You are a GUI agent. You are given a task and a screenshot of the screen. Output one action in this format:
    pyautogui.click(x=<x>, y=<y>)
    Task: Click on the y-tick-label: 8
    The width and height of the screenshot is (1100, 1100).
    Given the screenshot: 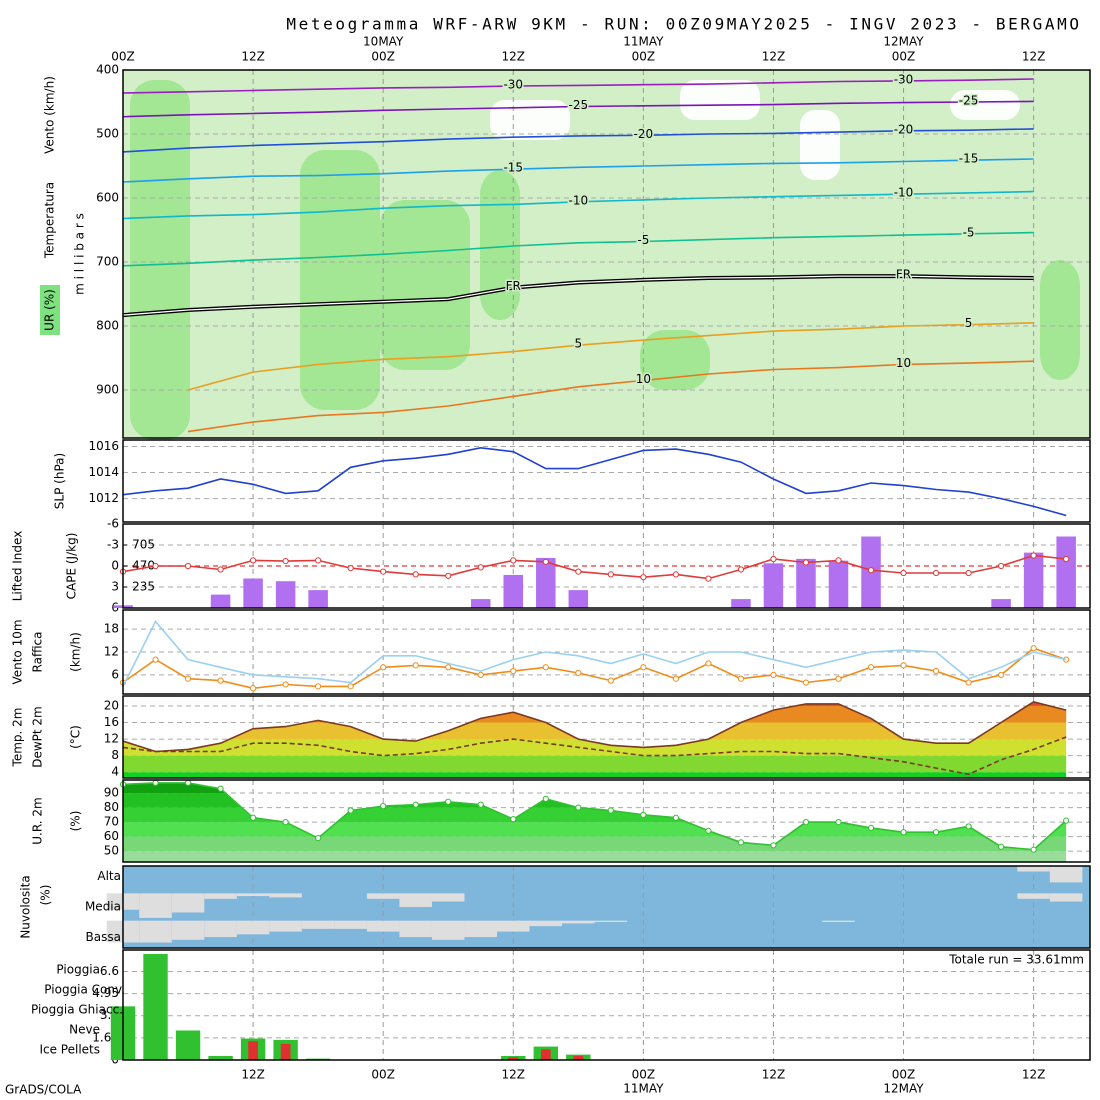 What is the action you would take?
    pyautogui.click(x=115, y=755)
    